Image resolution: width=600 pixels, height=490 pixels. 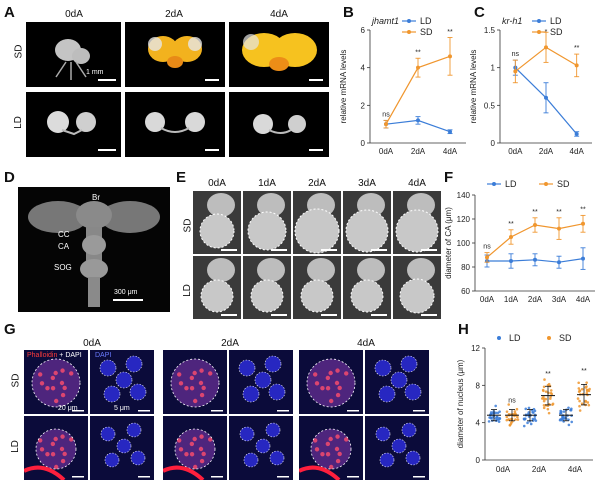 What do you see at coordinates (511, 299) in the screenshot?
I see `x-tick-label: 1dA` at bounding box center [511, 299].